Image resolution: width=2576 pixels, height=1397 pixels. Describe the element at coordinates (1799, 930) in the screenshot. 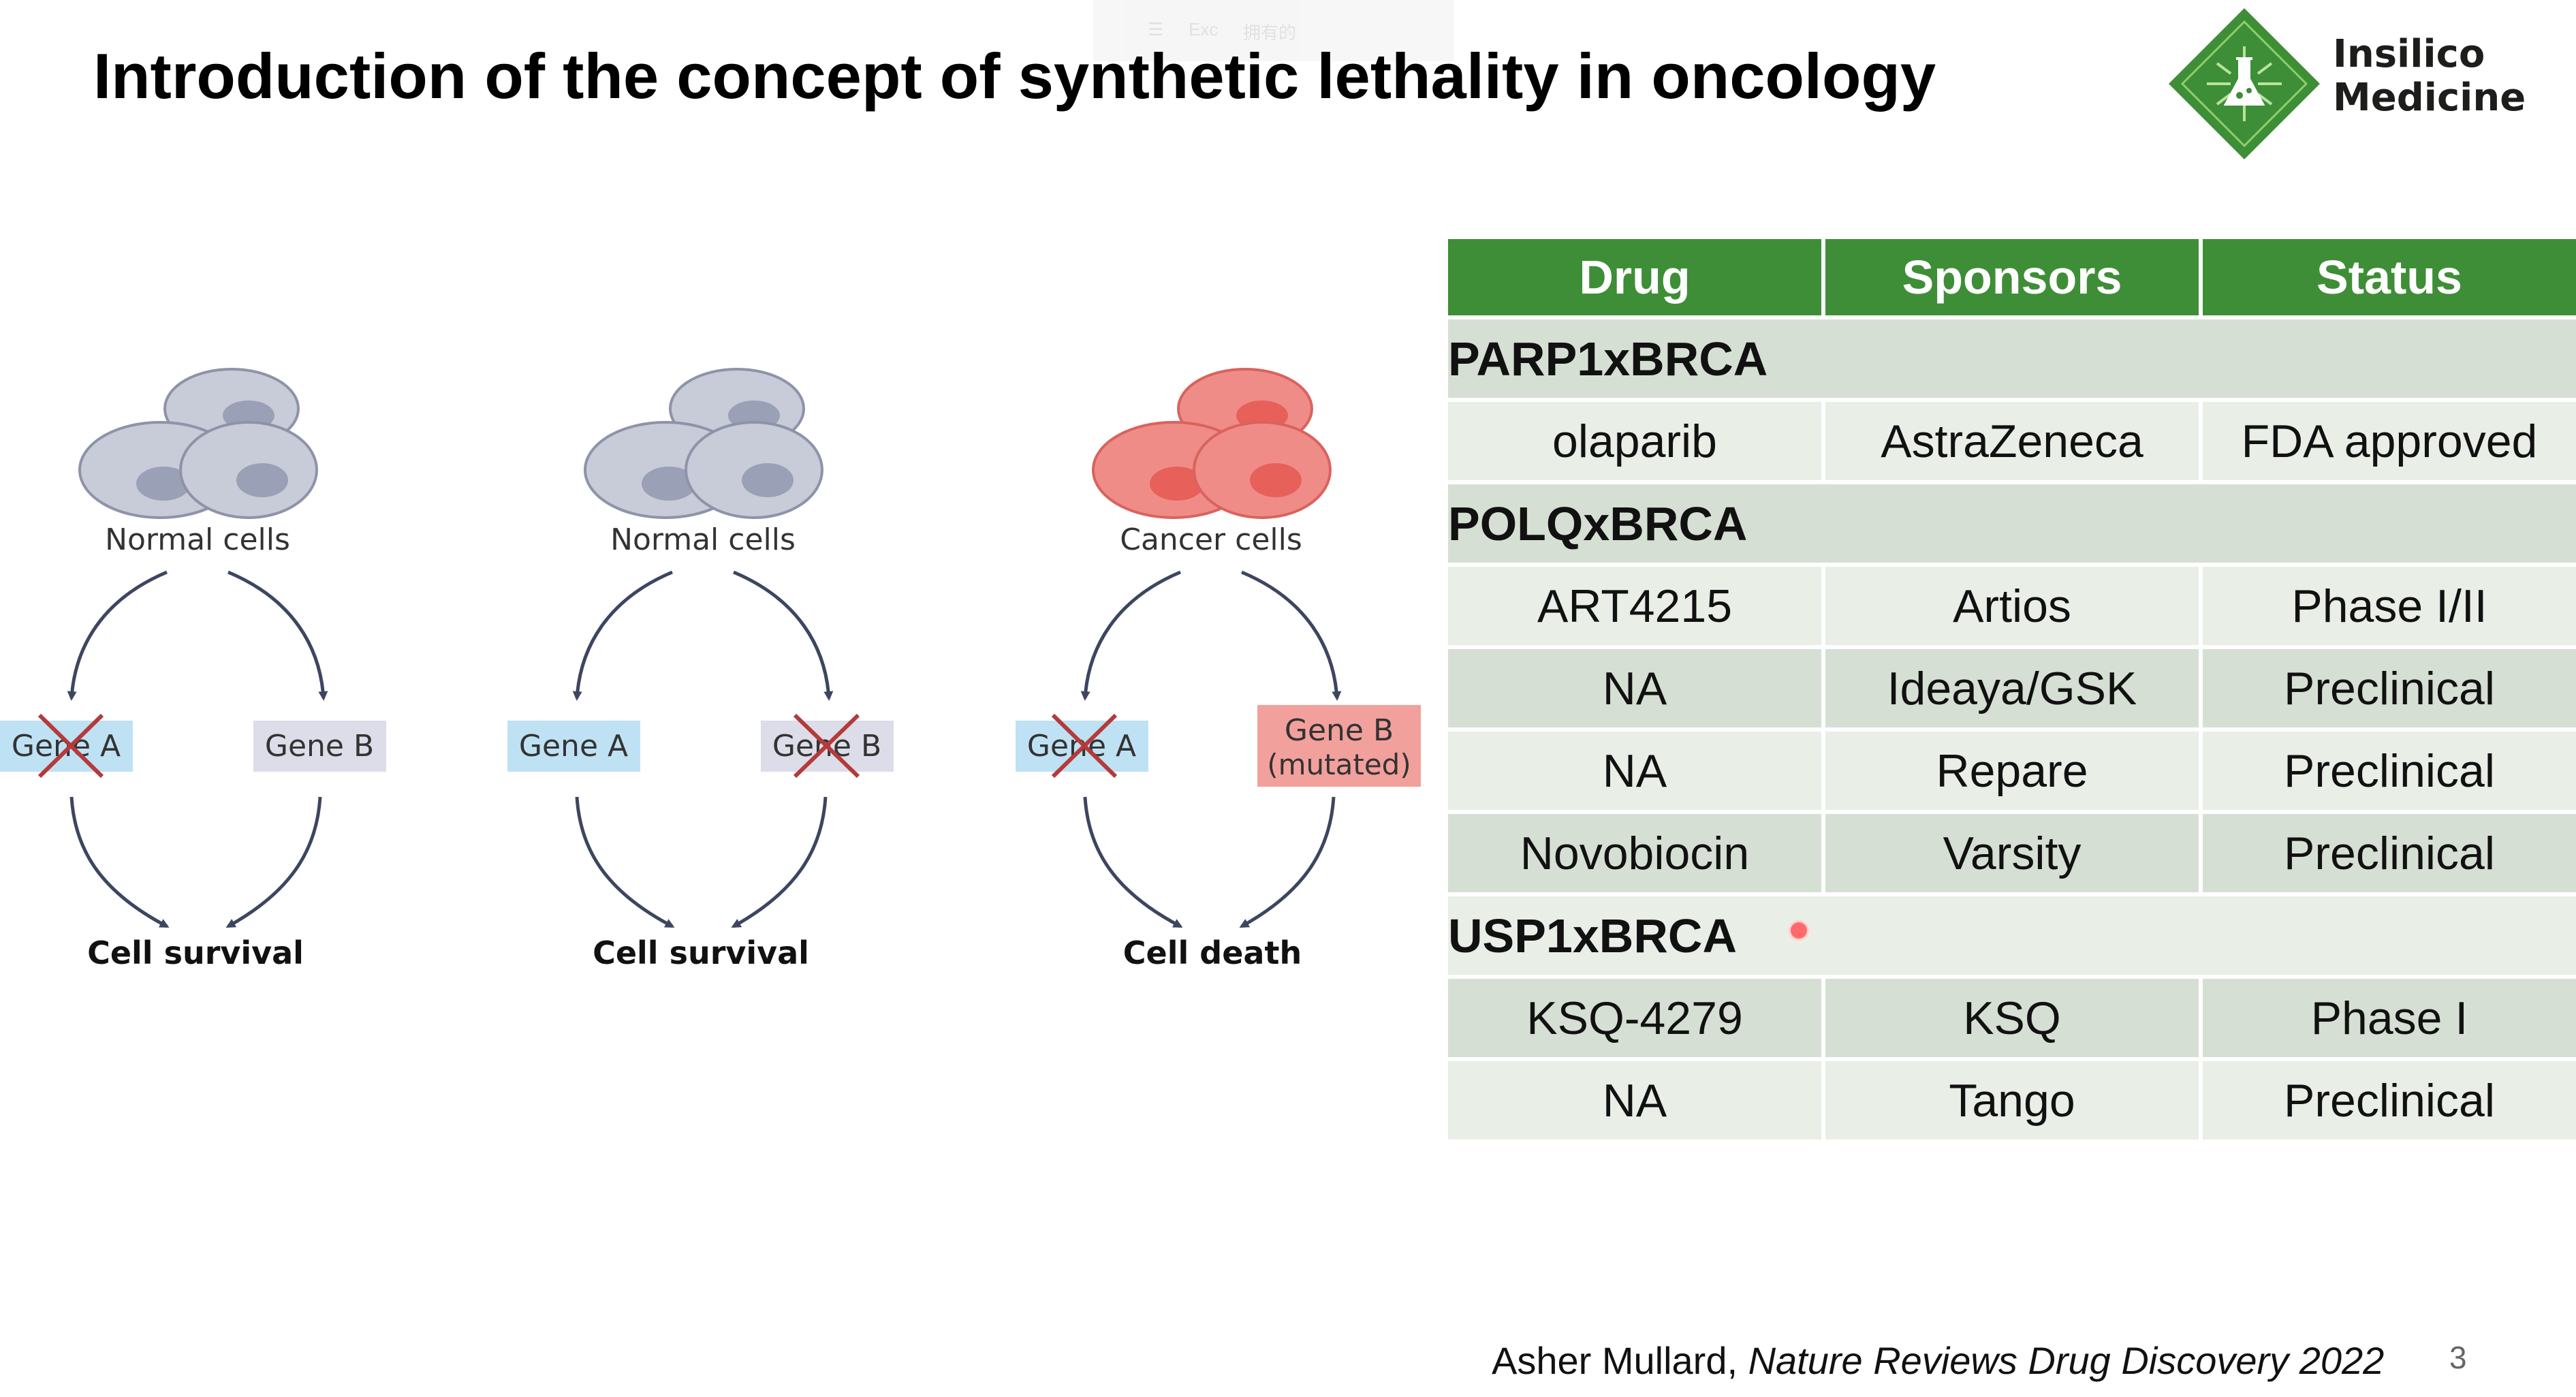

I see `laser-pointer-cursor` at that location.